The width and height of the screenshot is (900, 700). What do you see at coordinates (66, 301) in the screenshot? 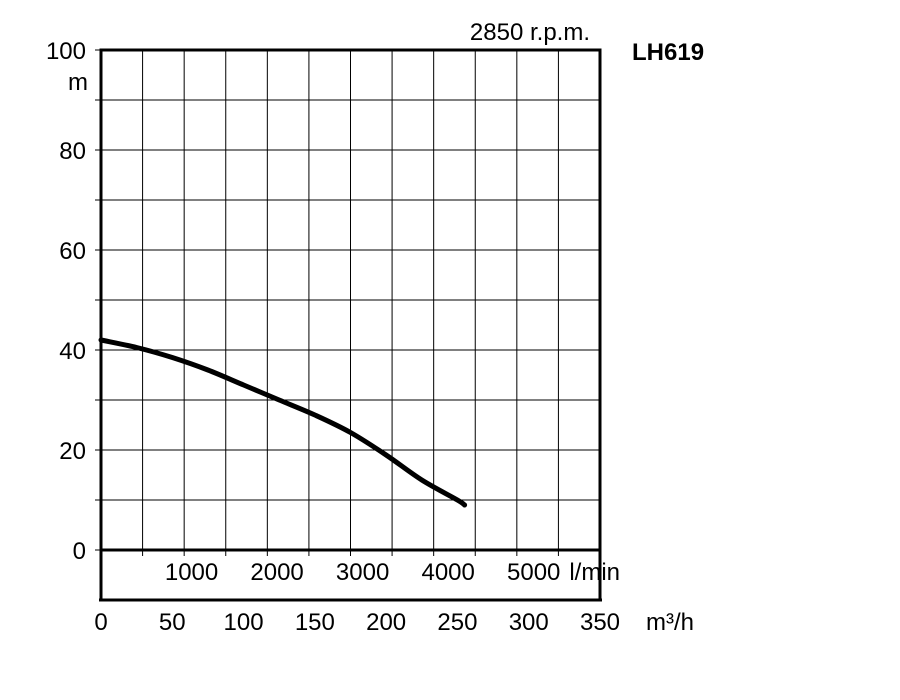
I see `y-axis-tick-labels: 0 20 40 60 80 100` at bounding box center [66, 301].